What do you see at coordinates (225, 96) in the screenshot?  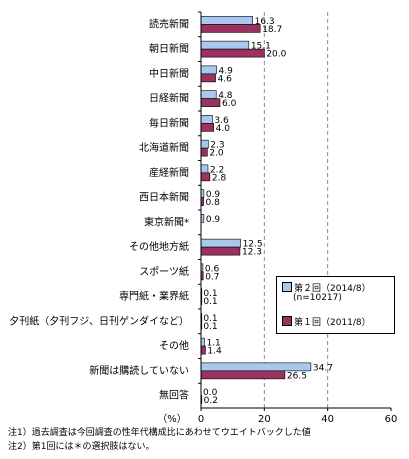 I see `data-label-series-1: 4.8` at bounding box center [225, 96].